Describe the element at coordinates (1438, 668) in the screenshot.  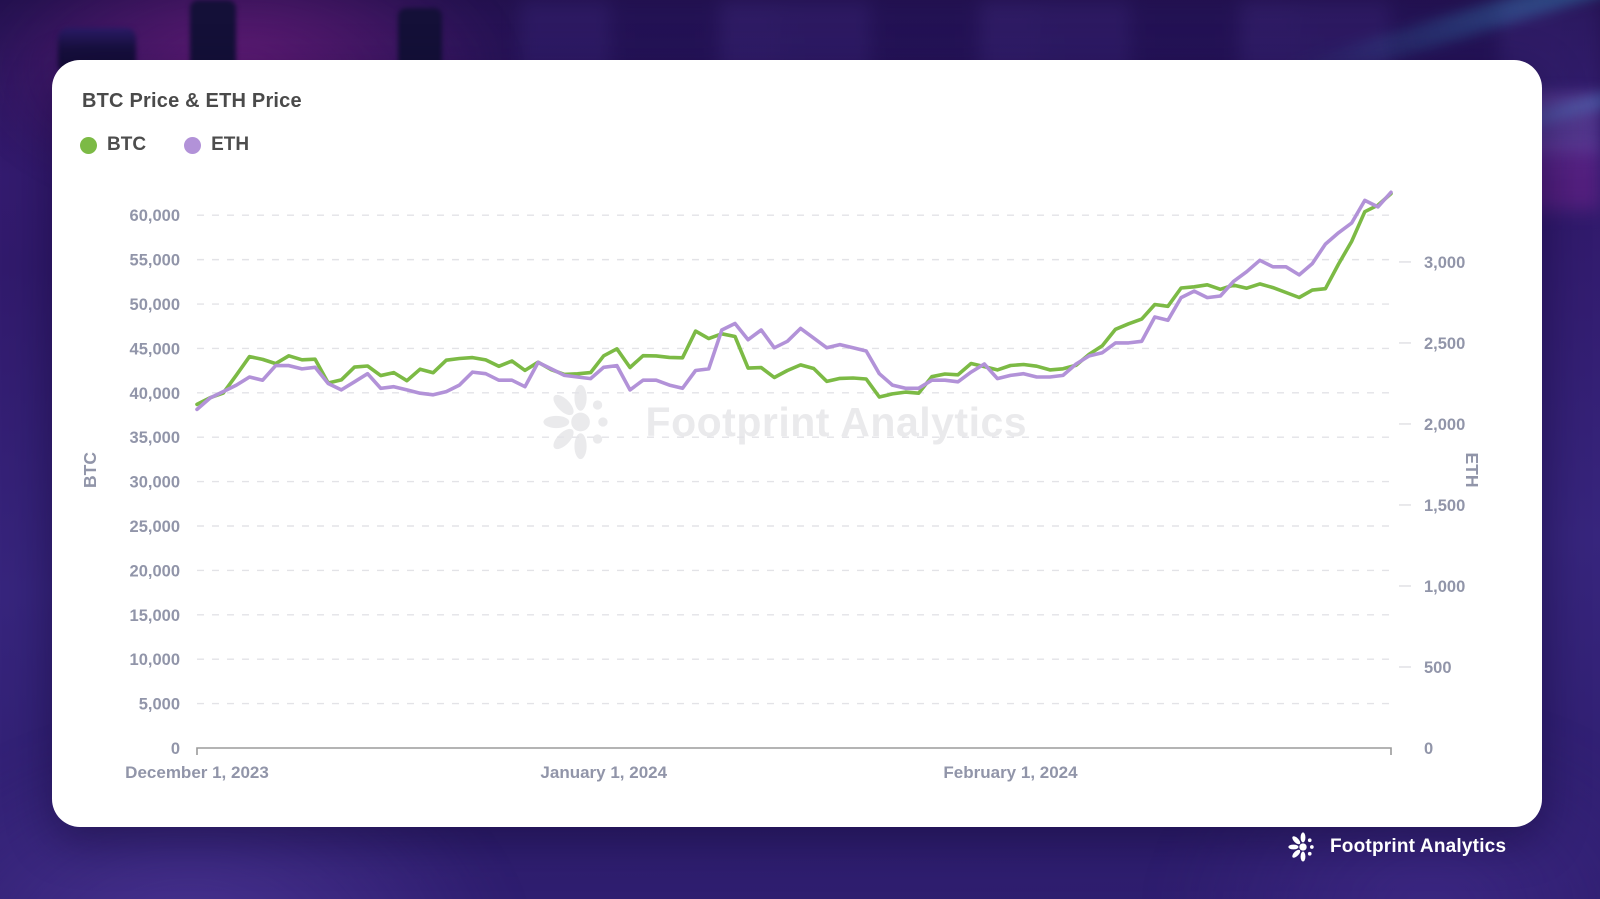
I see `right-axis-tick-label: 500` at that location.